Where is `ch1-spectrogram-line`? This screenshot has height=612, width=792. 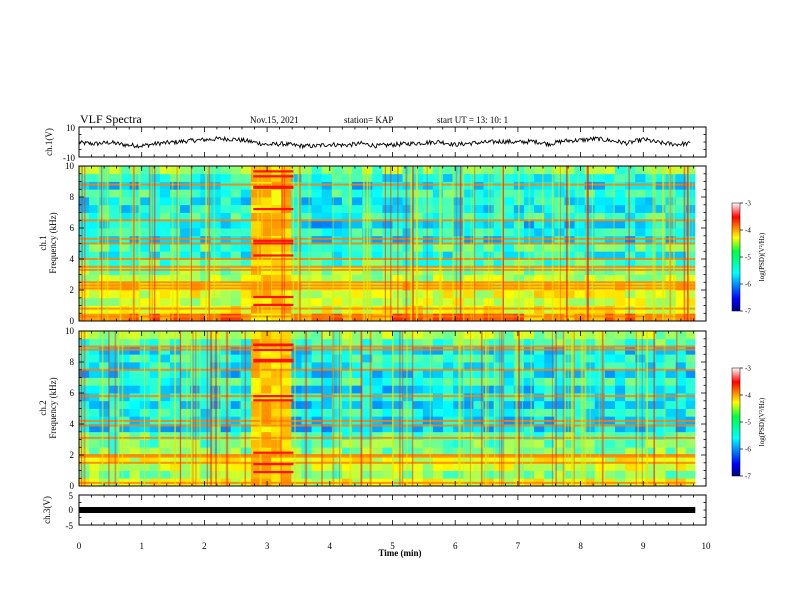
ch1-spectrogram-line is located at coordinates (392, 266).